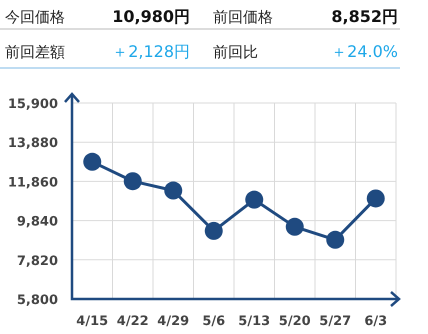  What do you see at coordinates (132, 321) in the screenshot?
I see `x-tick-label: 4/22` at bounding box center [132, 321].